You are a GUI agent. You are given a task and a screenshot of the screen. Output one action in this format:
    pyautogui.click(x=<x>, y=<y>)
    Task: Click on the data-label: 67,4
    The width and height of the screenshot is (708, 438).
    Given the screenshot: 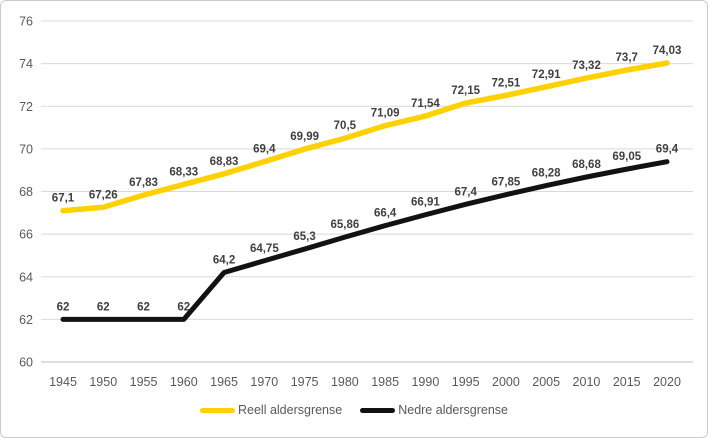 What is the action you would take?
    pyautogui.click(x=465, y=192)
    